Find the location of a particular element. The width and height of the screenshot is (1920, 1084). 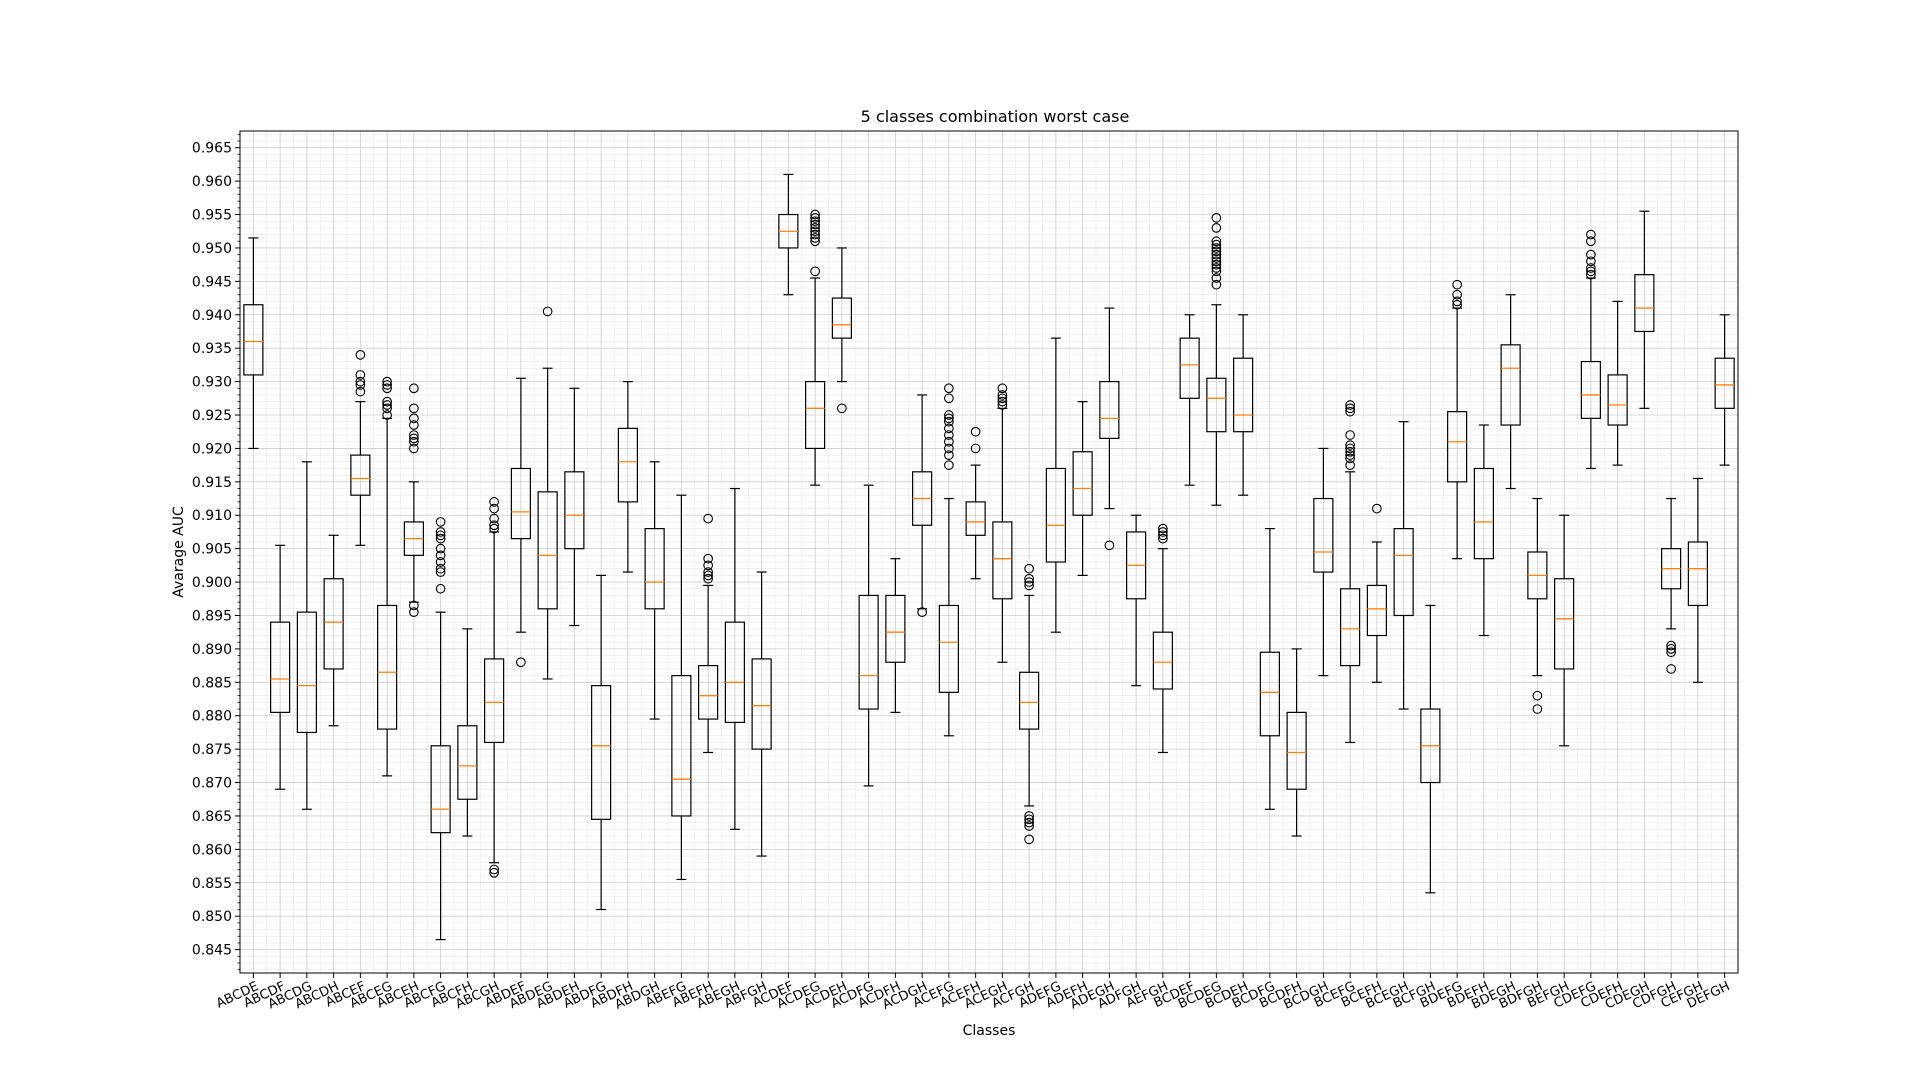

box-BCDFH is located at coordinates (1296, 742).